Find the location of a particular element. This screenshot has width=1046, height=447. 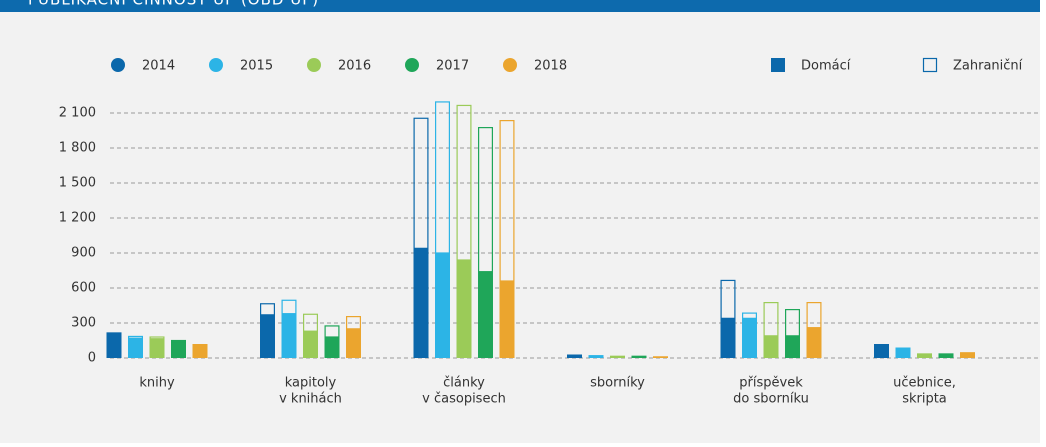

x-tick-label: v časopisech is located at coordinates (464, 399).